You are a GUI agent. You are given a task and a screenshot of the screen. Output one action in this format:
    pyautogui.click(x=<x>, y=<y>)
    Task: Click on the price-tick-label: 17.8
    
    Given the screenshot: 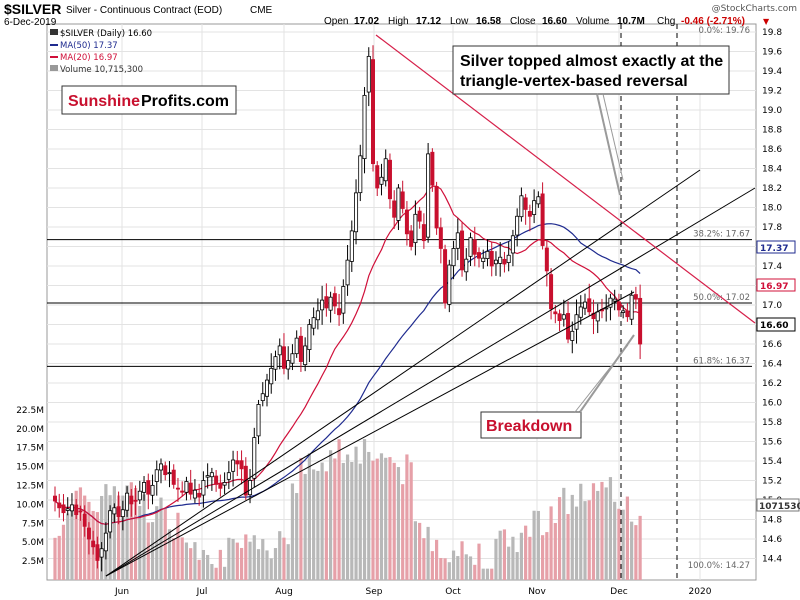 What is the action you would take?
    pyautogui.click(x=772, y=228)
    